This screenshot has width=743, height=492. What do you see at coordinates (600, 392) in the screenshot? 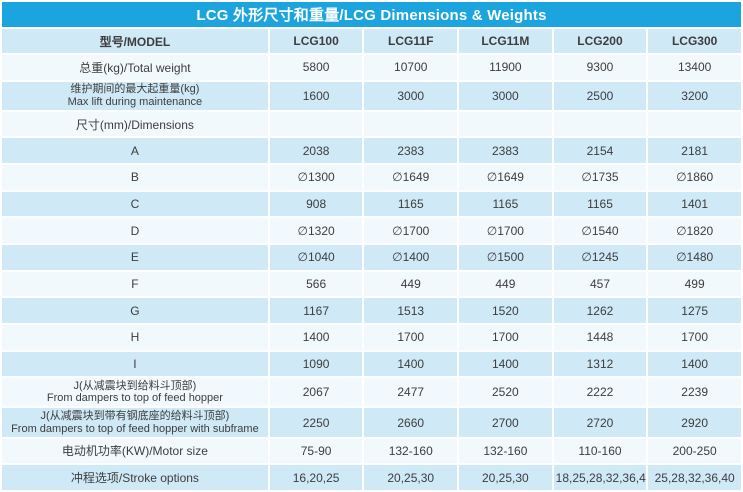
I see `value-cell: 2222` at bounding box center [600, 392].